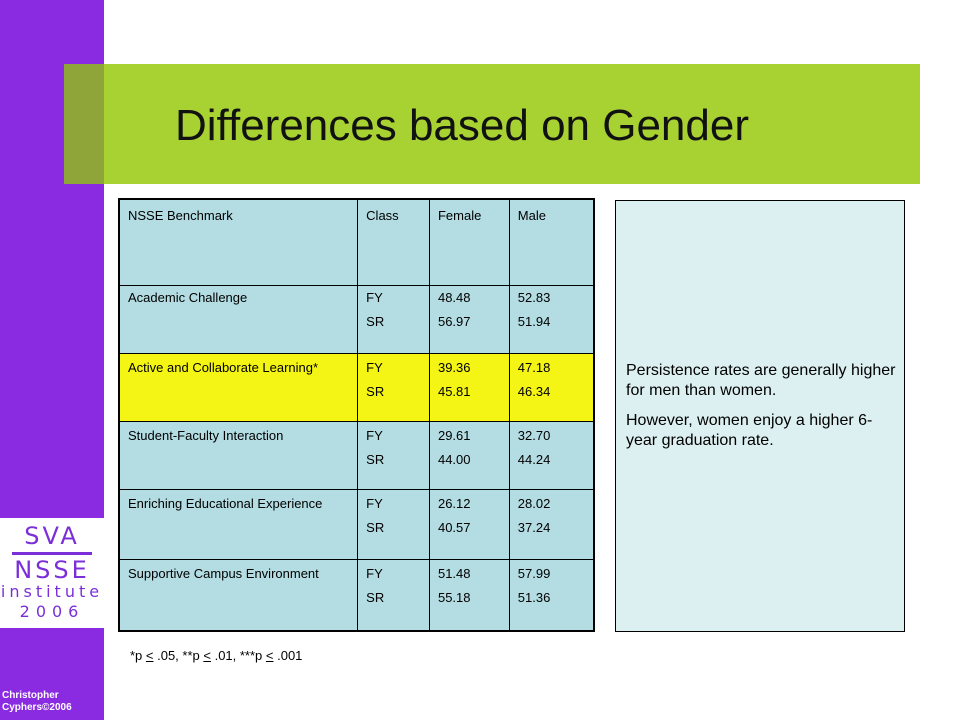 The height and width of the screenshot is (720, 960). I want to click on cell-male: 28.02 37.24, so click(551, 524).